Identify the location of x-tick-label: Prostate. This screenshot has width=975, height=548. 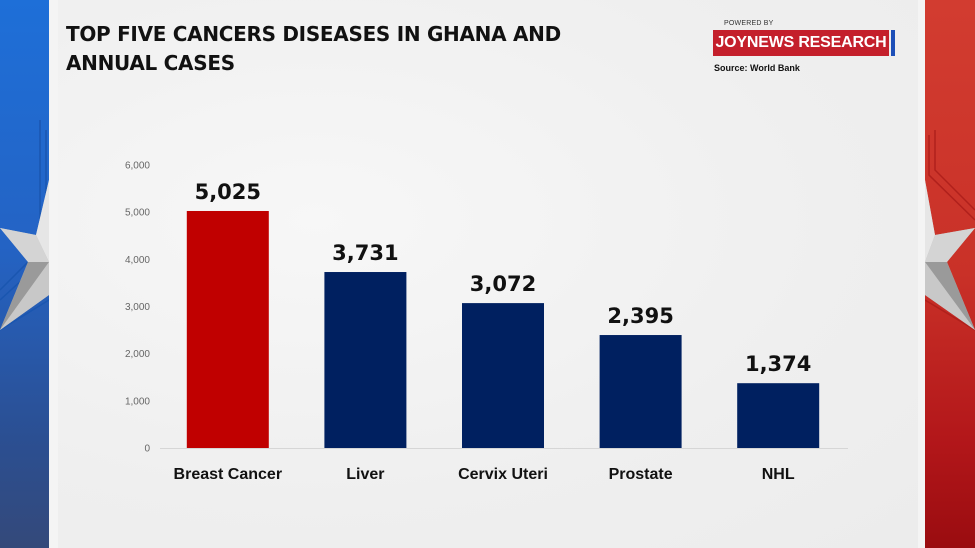
(641, 474).